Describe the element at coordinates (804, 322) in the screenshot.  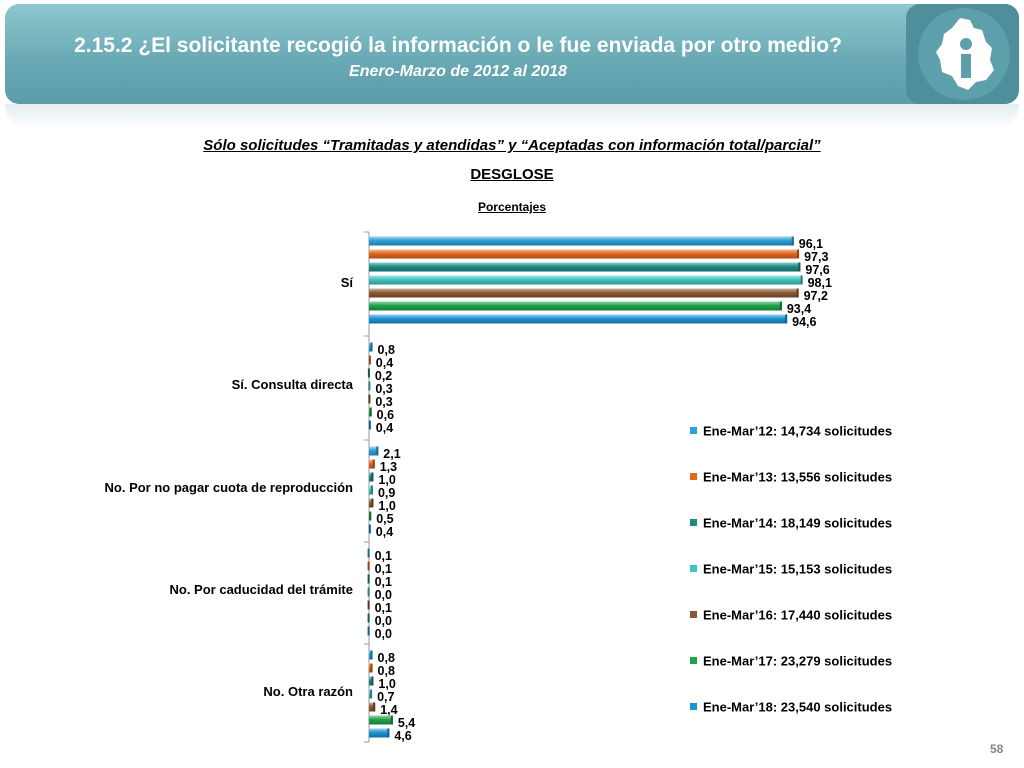
I see `data-label: 94,6` at that location.